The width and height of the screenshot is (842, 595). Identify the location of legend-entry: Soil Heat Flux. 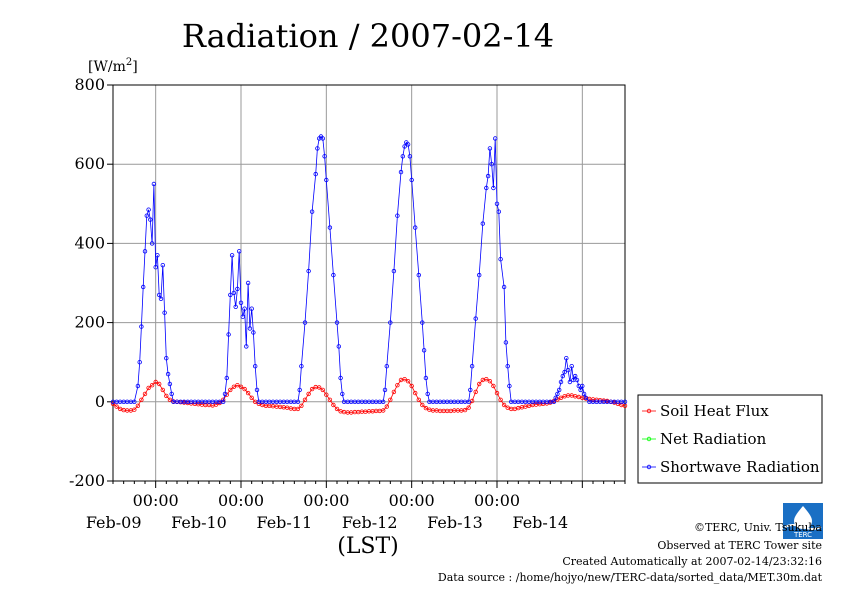
(714, 411).